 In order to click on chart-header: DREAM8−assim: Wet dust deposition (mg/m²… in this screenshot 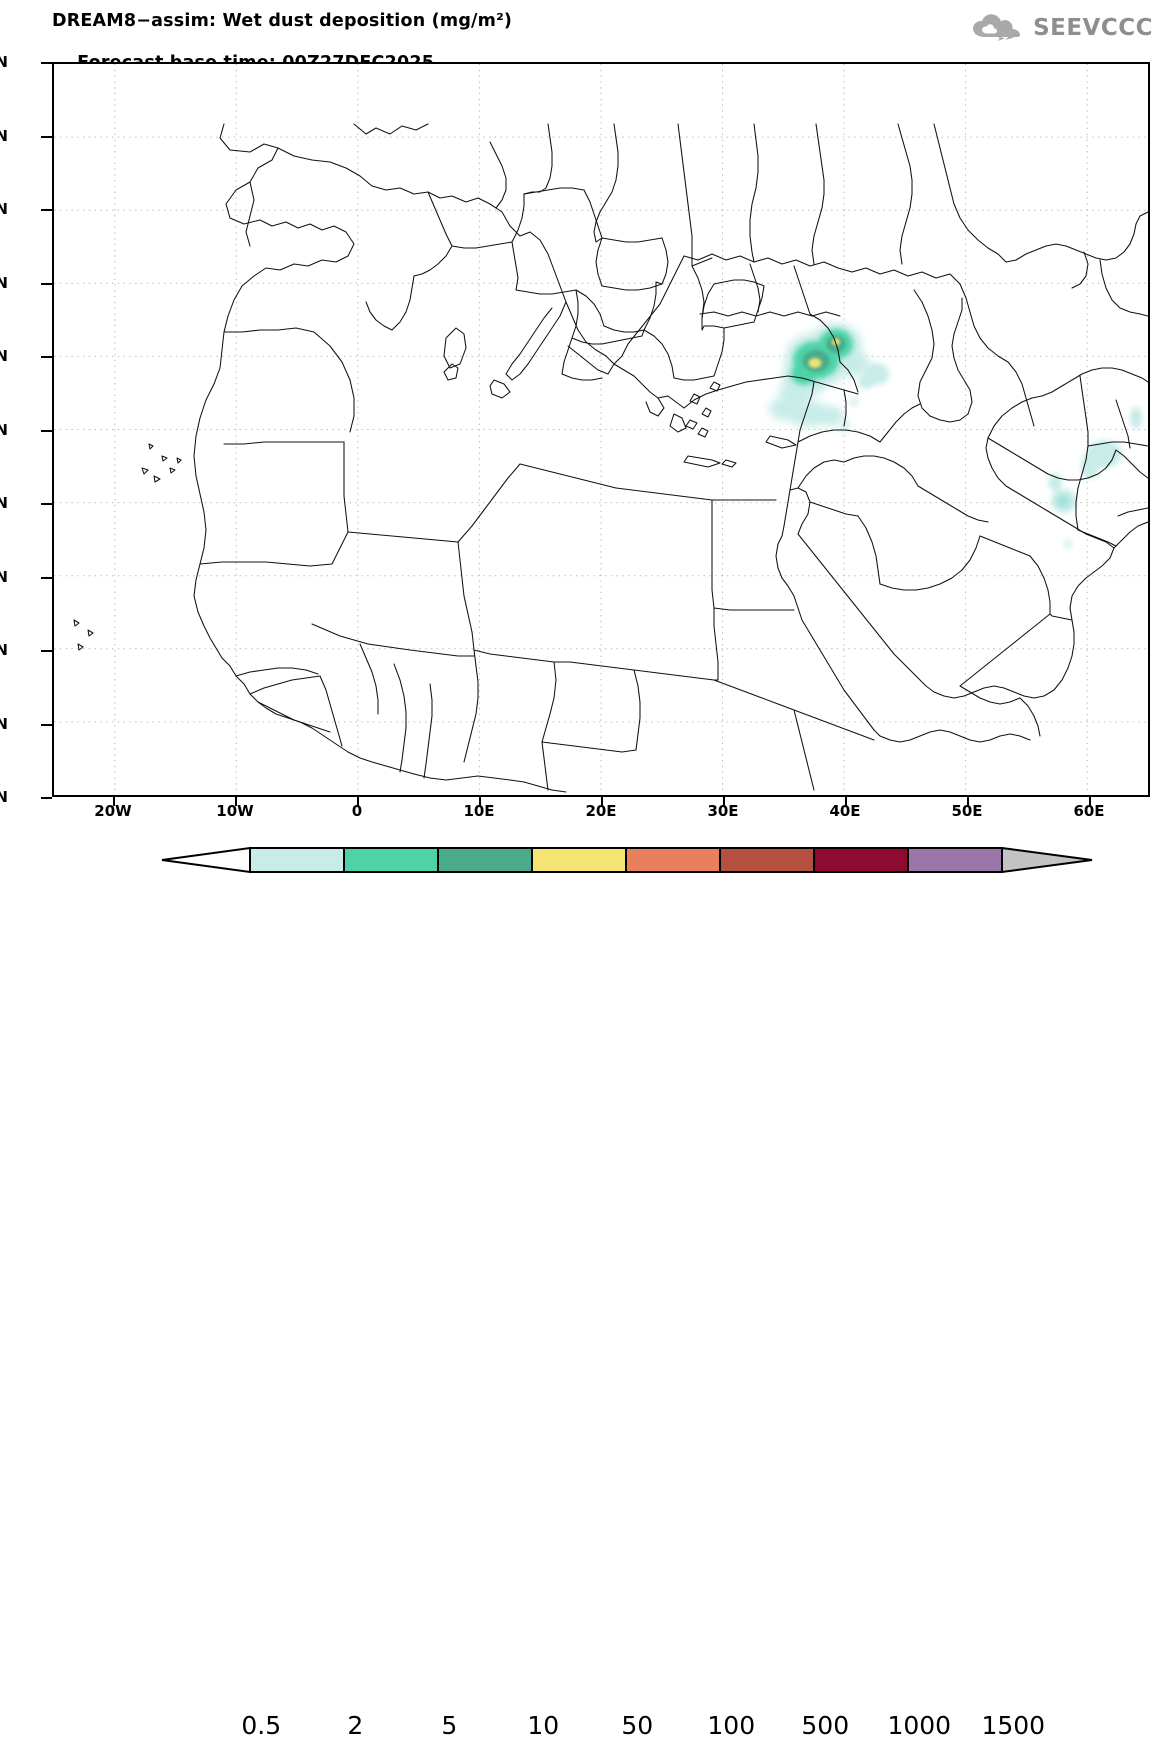, I will do `click(582, 46)`.